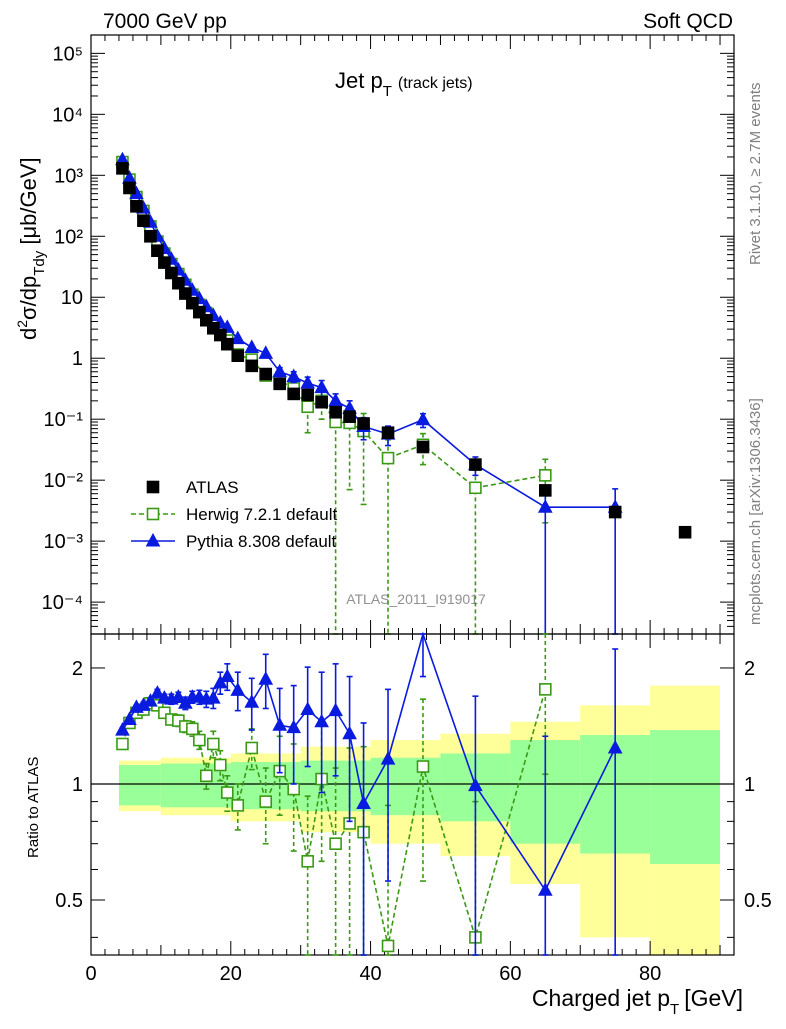 The height and width of the screenshot is (1029, 786). What do you see at coordinates (68, 176) in the screenshot?
I see `upper-y-tick-label: 10³` at bounding box center [68, 176].